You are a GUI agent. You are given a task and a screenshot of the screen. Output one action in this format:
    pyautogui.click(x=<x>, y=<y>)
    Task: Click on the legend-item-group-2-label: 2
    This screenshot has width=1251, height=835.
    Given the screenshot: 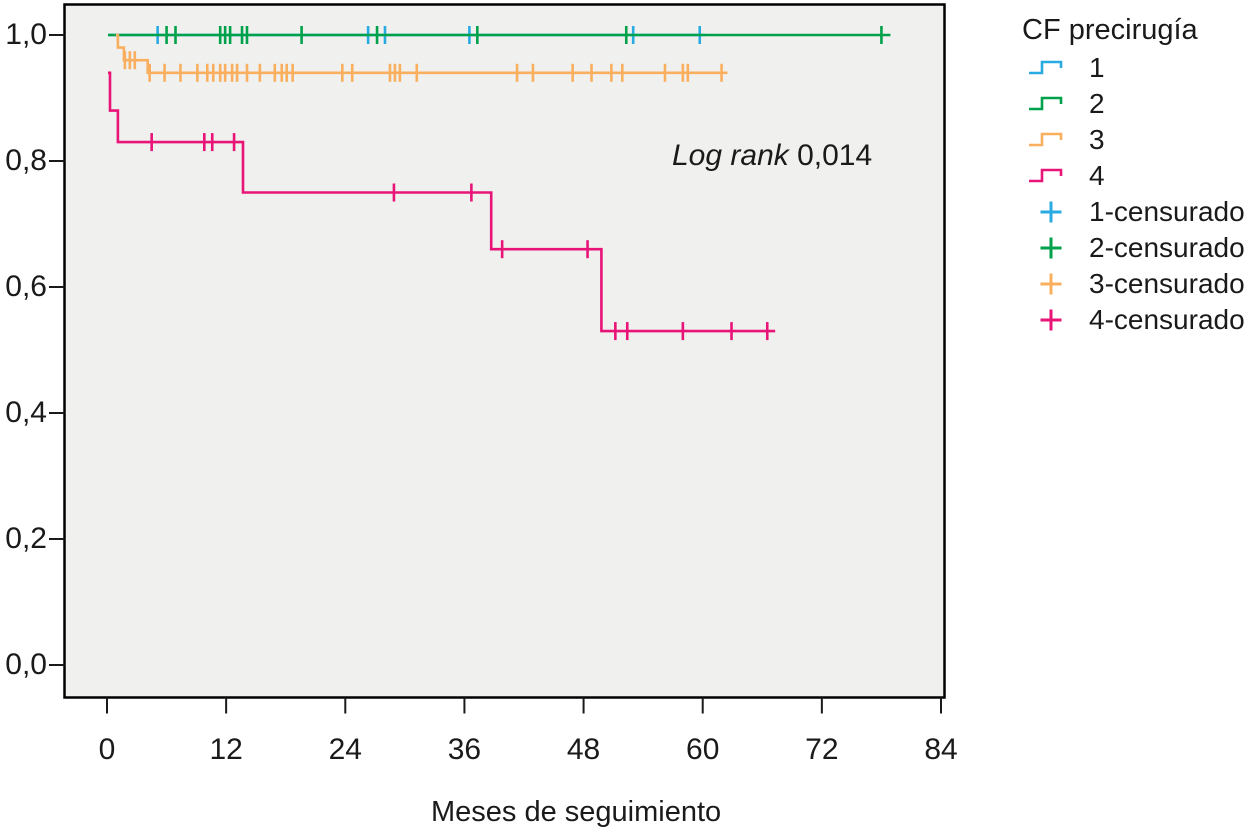 What is the action you would take?
    pyautogui.click(x=1097, y=103)
    